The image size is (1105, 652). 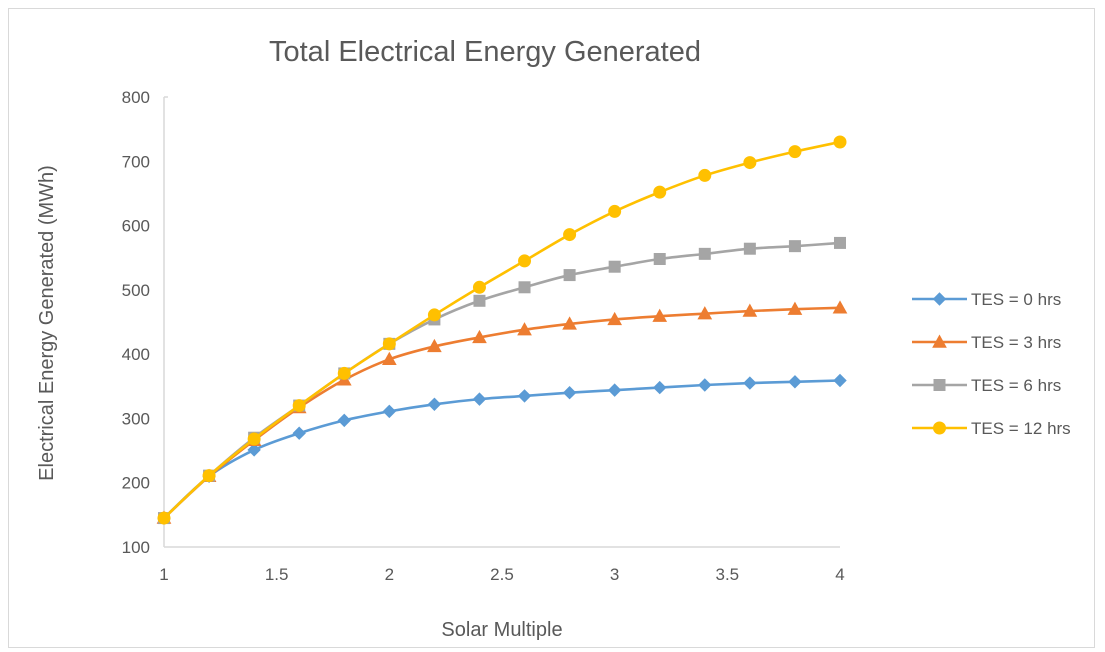 I want to click on y-tick-label: 100, so click(x=136, y=547).